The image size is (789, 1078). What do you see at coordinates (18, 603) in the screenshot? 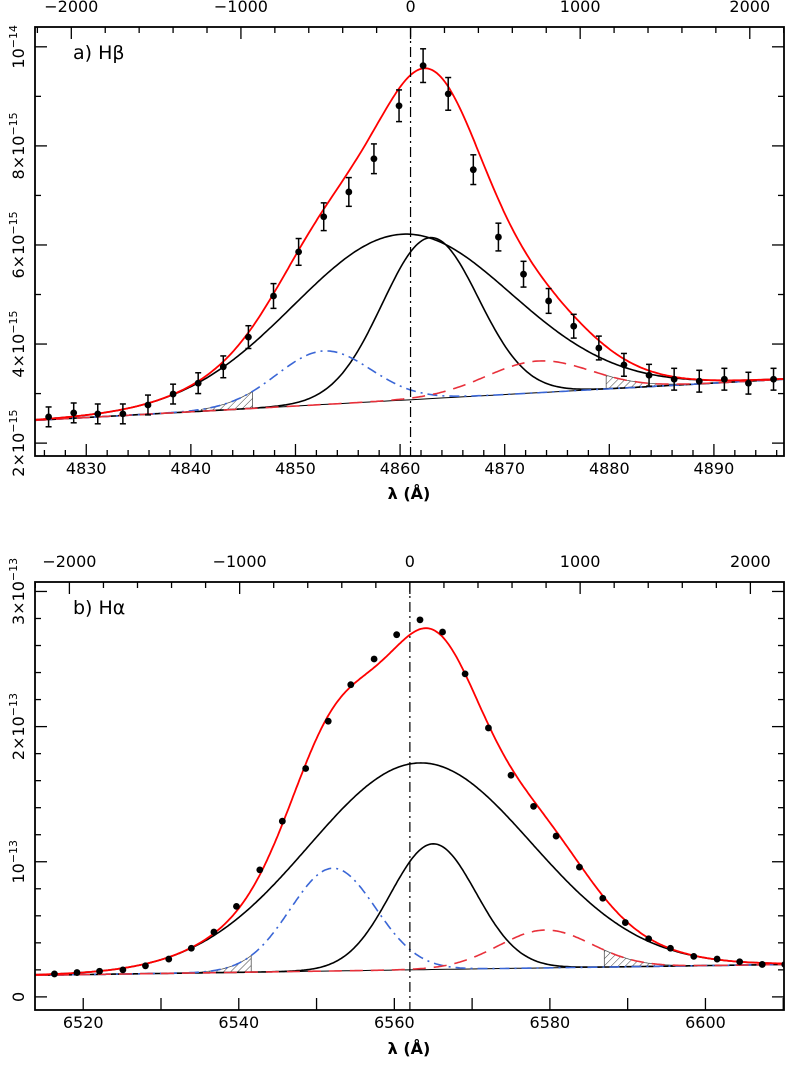
I see `y-tick-mantissa: 3×10` at bounding box center [18, 603].